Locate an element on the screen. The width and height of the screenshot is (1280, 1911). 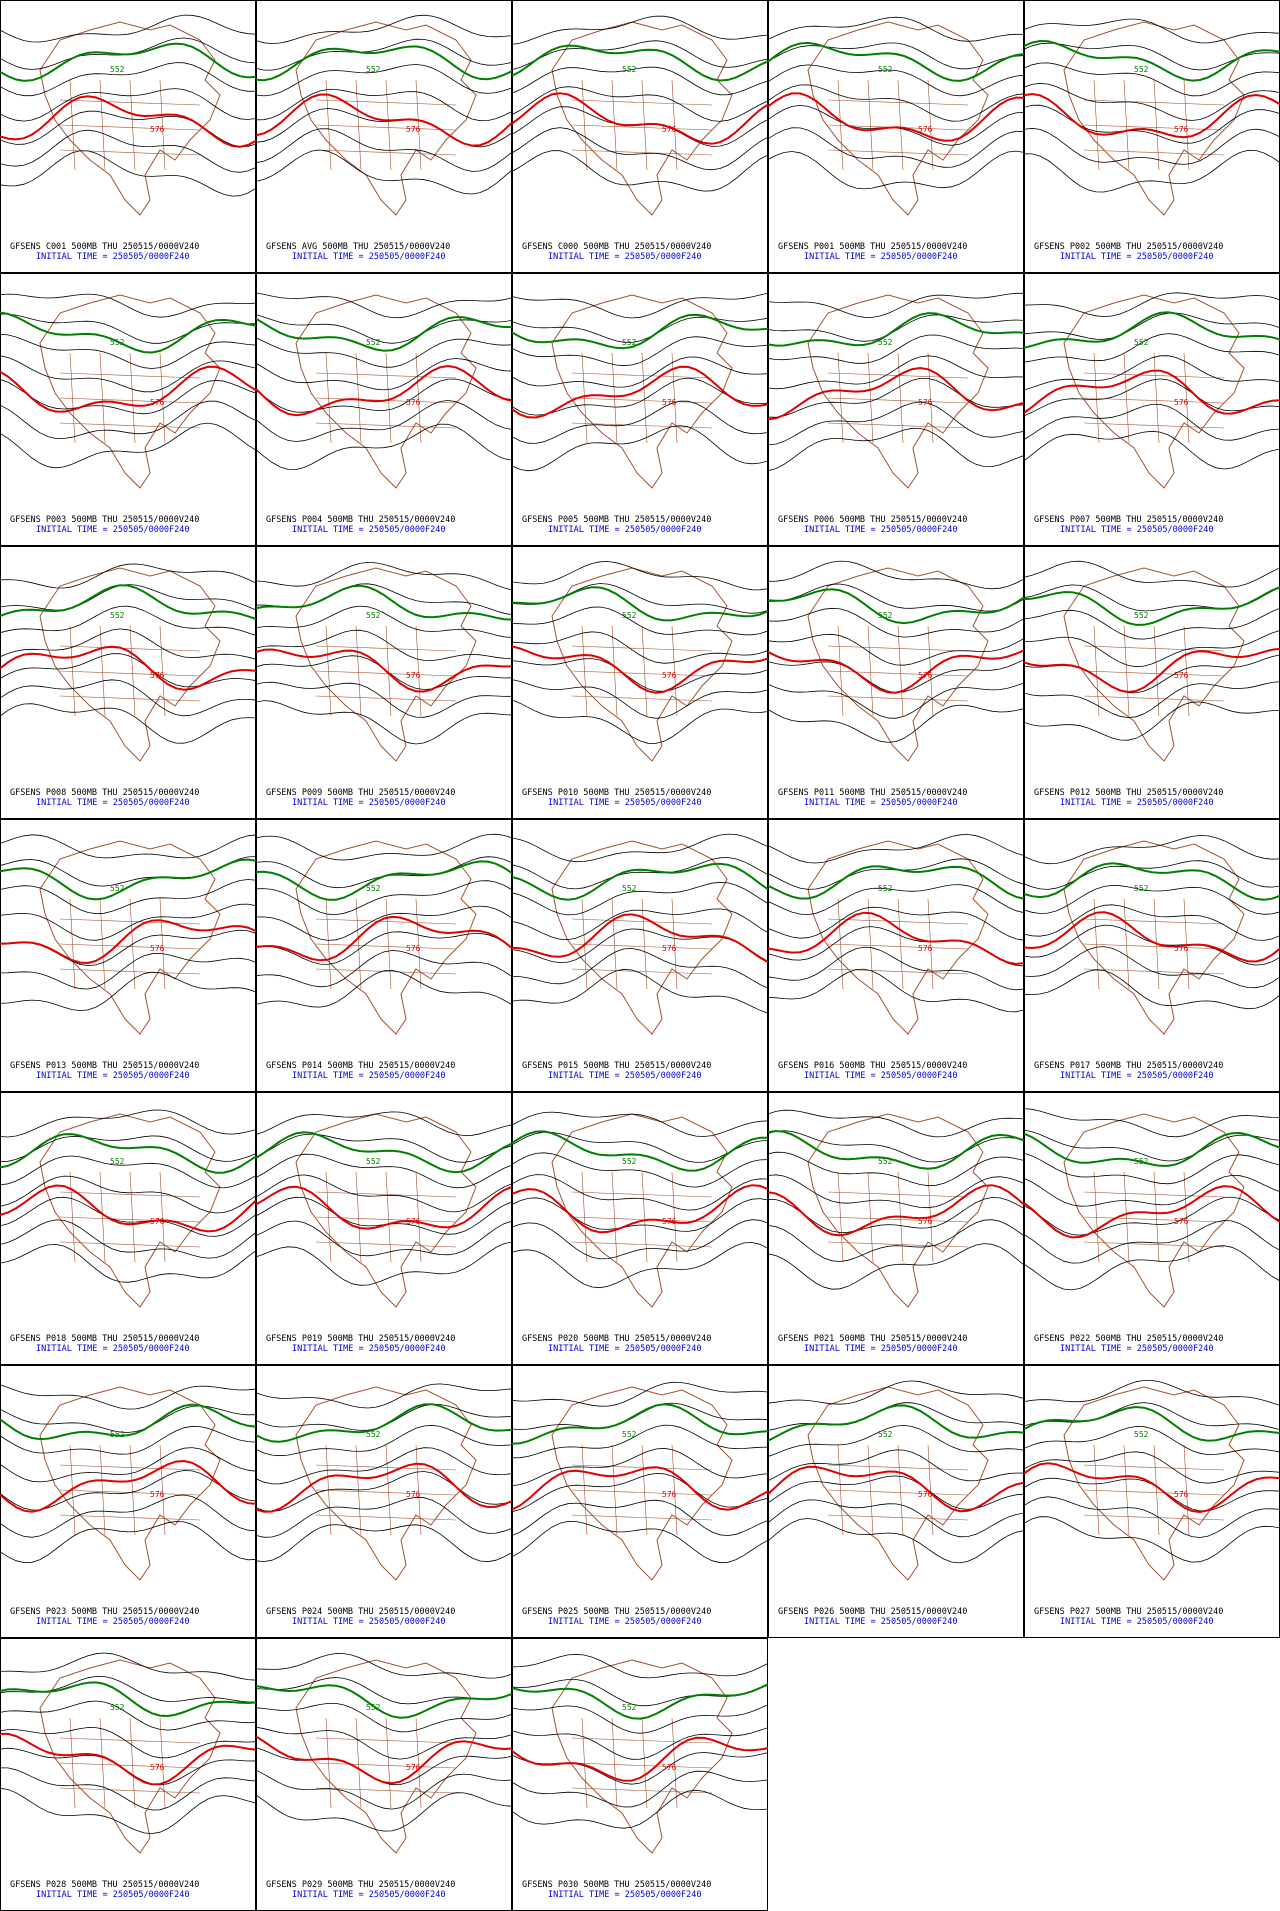
panel-title: GFSENS P009 500MB THU 250515/0000V240 is located at coordinates (360, 793).